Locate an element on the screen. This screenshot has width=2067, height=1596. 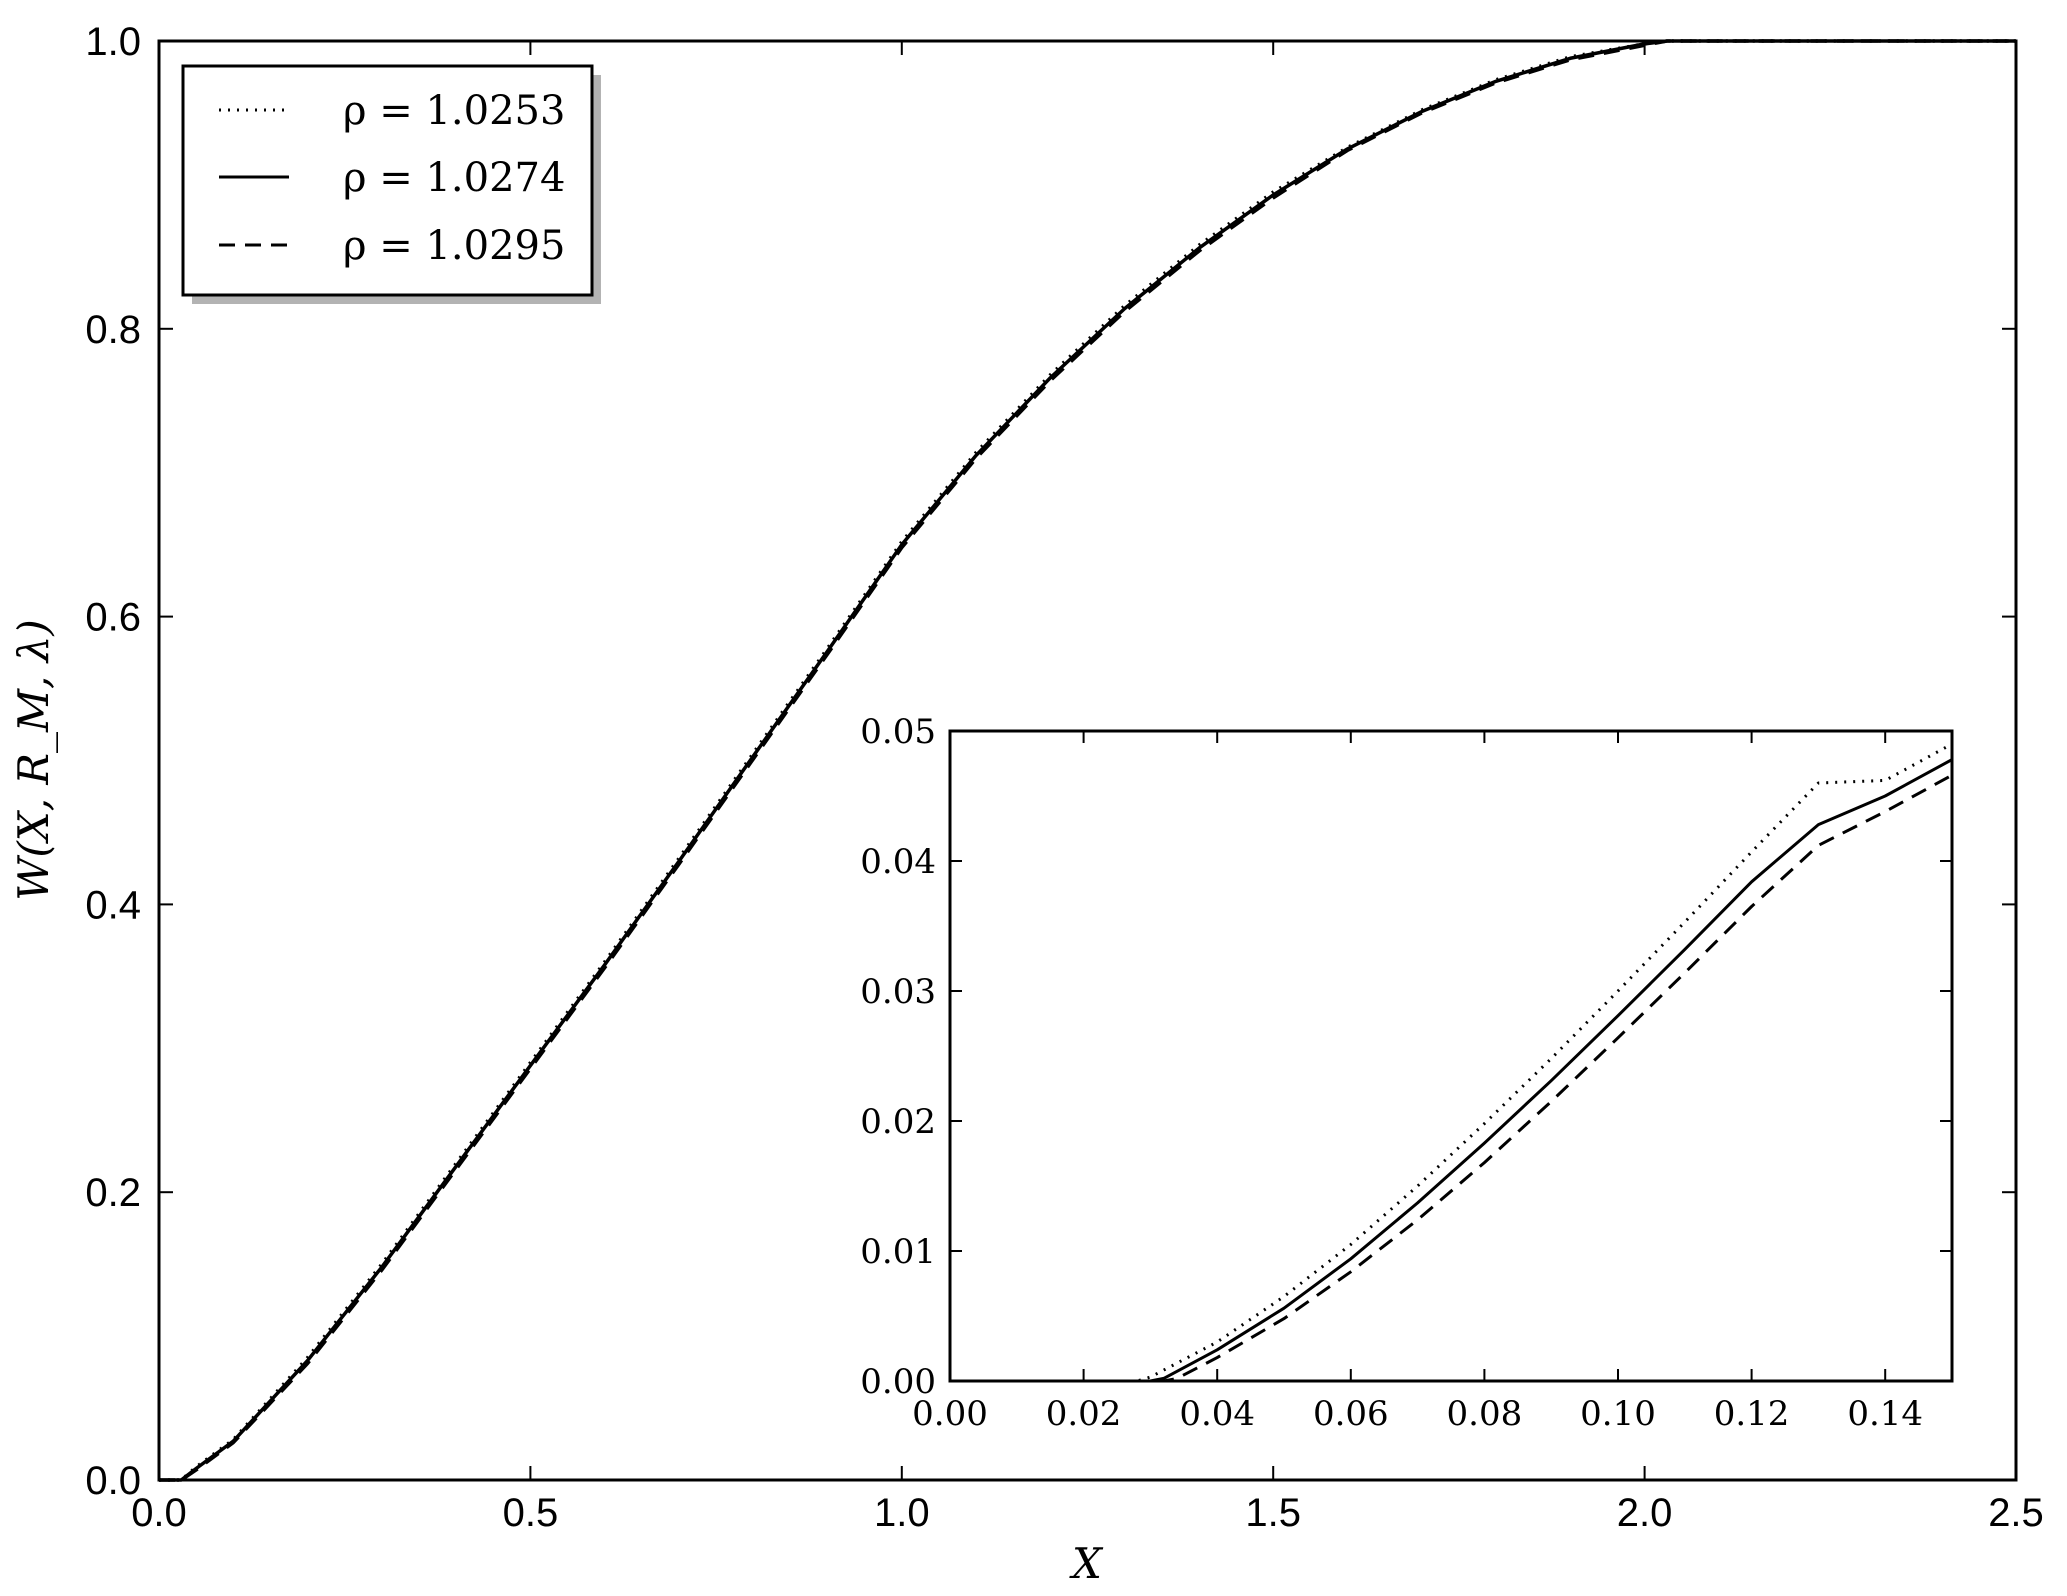
main-x-tick-label: 2.5 is located at coordinates (2016, 1513).